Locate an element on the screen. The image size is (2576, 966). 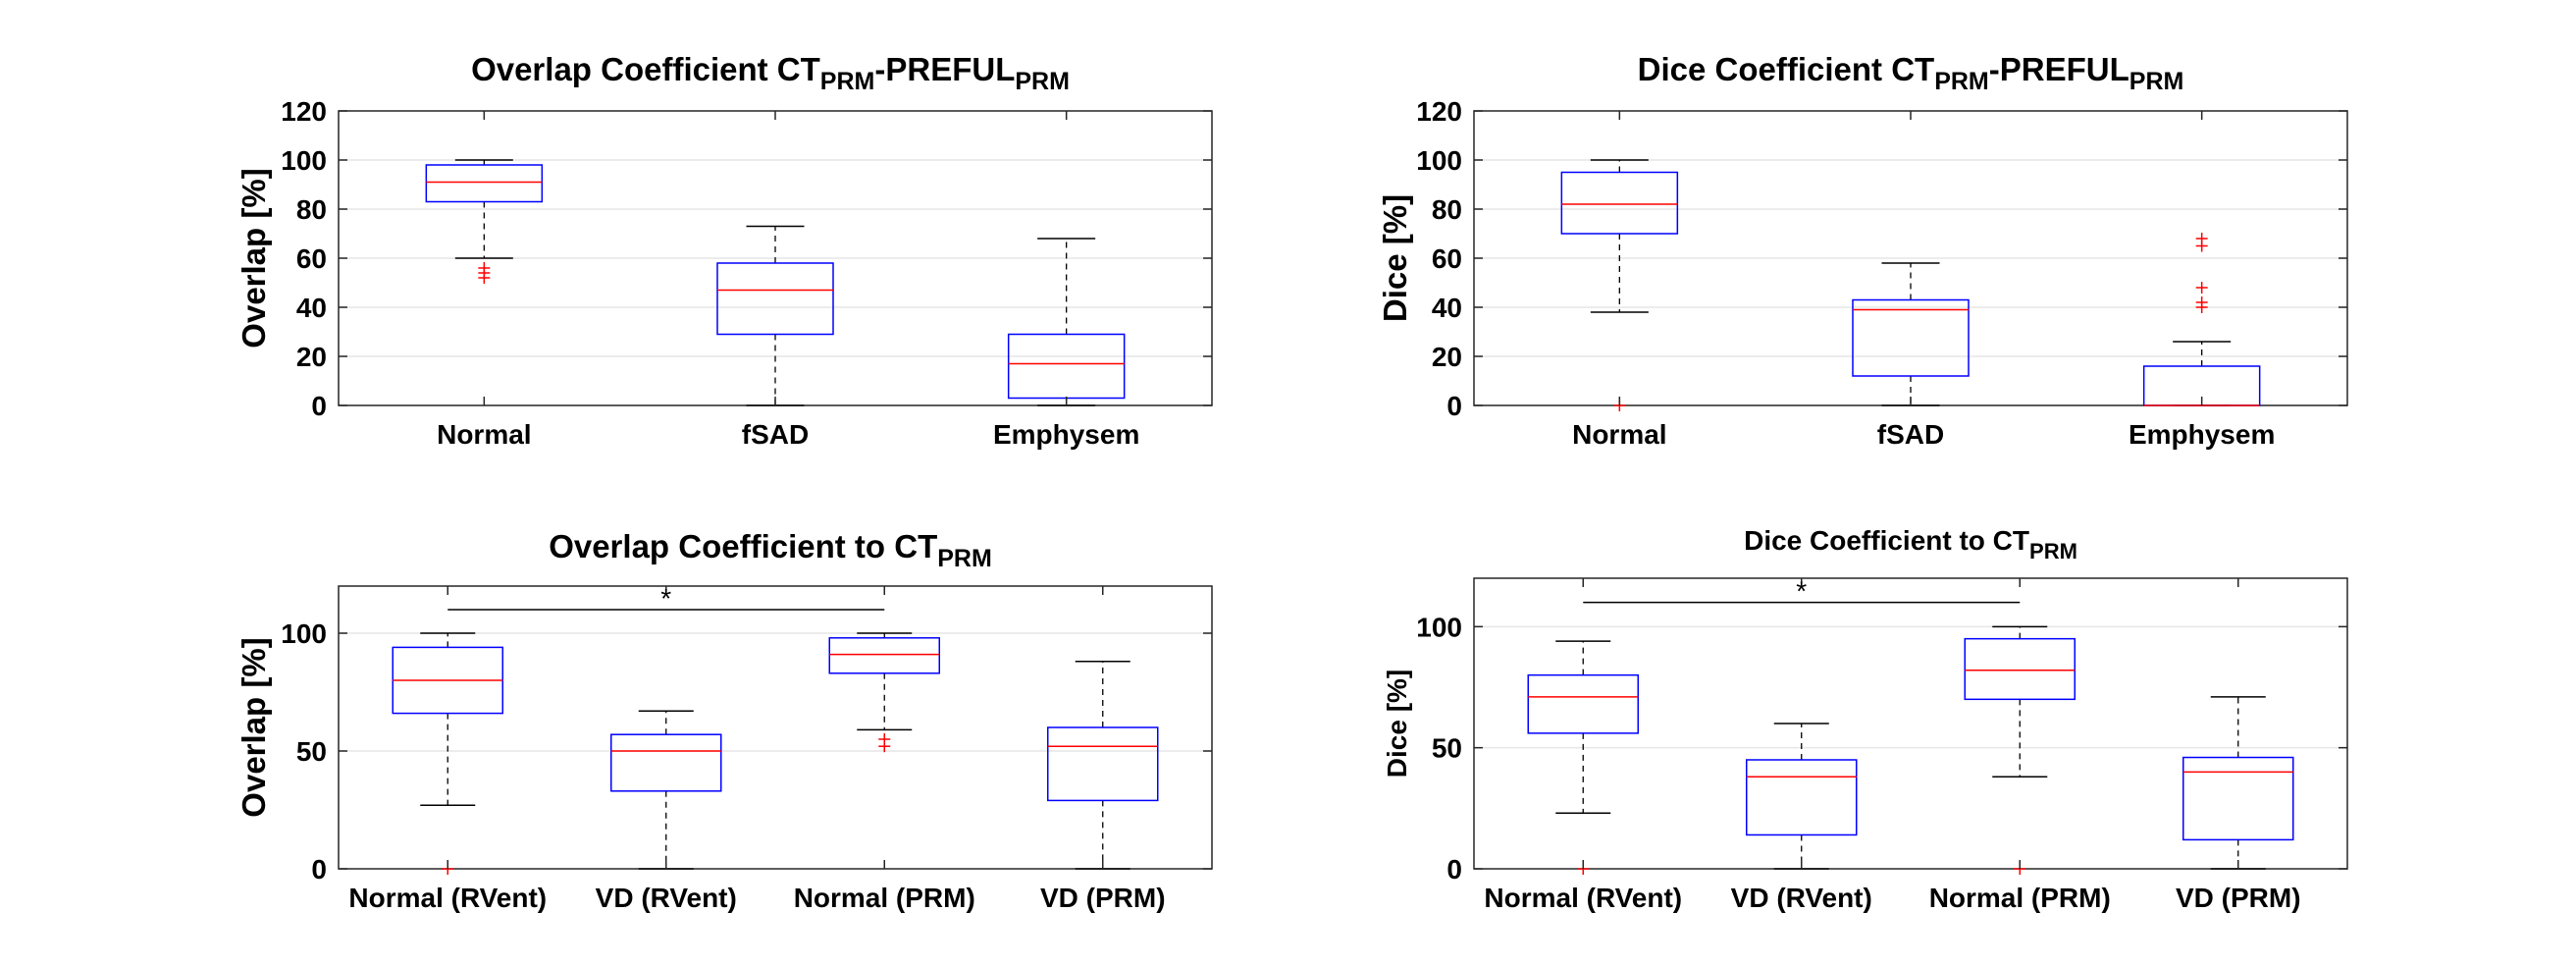
chart-title: Dice Coefficient CTPRM-PREFULPRM is located at coordinates (1911, 73).